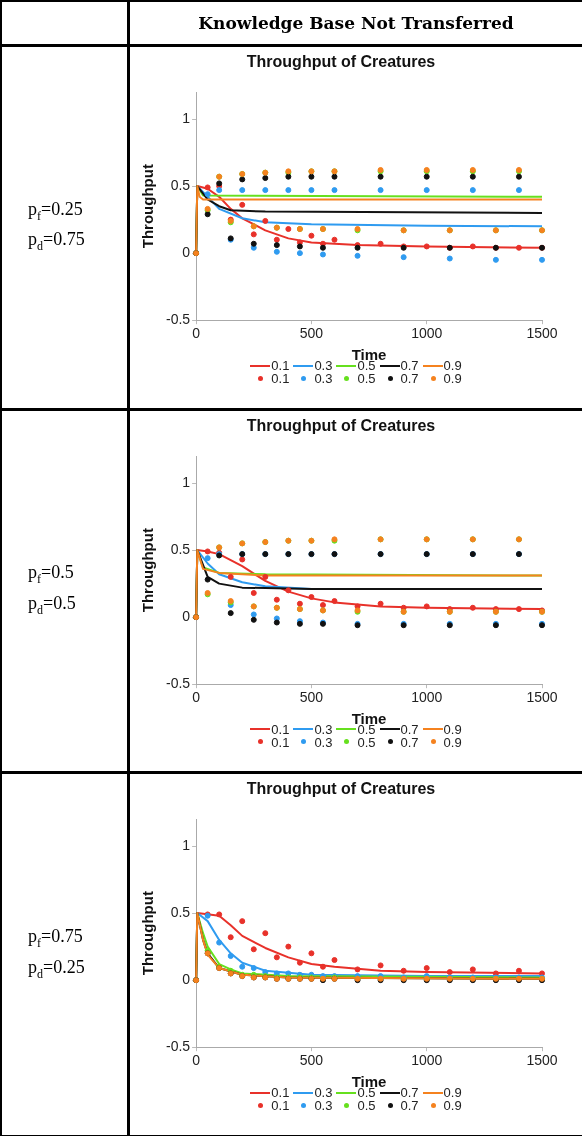 The width and height of the screenshot is (582, 1136). What do you see at coordinates (52, 605) in the screenshot?
I see `text: p$_{d}$=0.5` at bounding box center [52, 605].